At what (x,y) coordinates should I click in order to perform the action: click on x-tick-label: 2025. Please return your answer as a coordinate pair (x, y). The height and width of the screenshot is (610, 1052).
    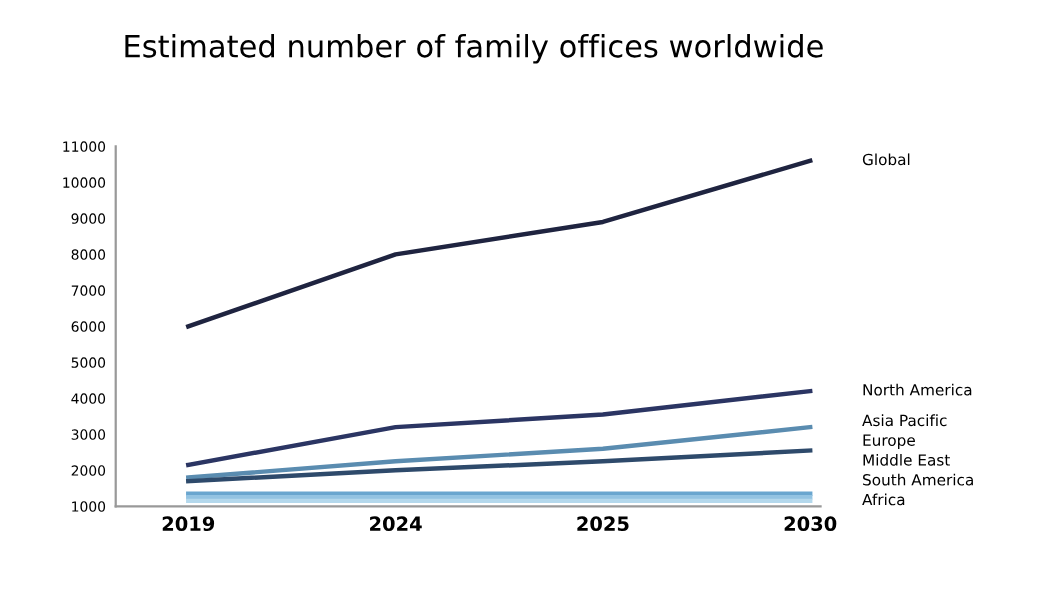
    Looking at the image, I should click on (603, 524).